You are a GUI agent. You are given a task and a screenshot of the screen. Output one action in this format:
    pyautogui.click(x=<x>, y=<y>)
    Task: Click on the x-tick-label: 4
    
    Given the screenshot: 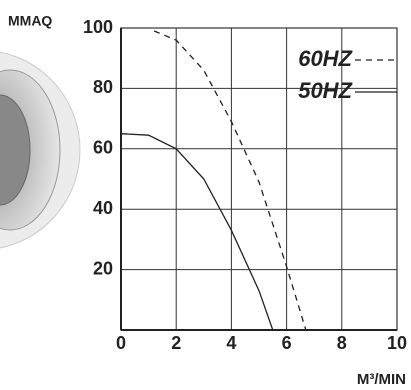 What is the action you would take?
    pyautogui.click(x=231, y=343)
    